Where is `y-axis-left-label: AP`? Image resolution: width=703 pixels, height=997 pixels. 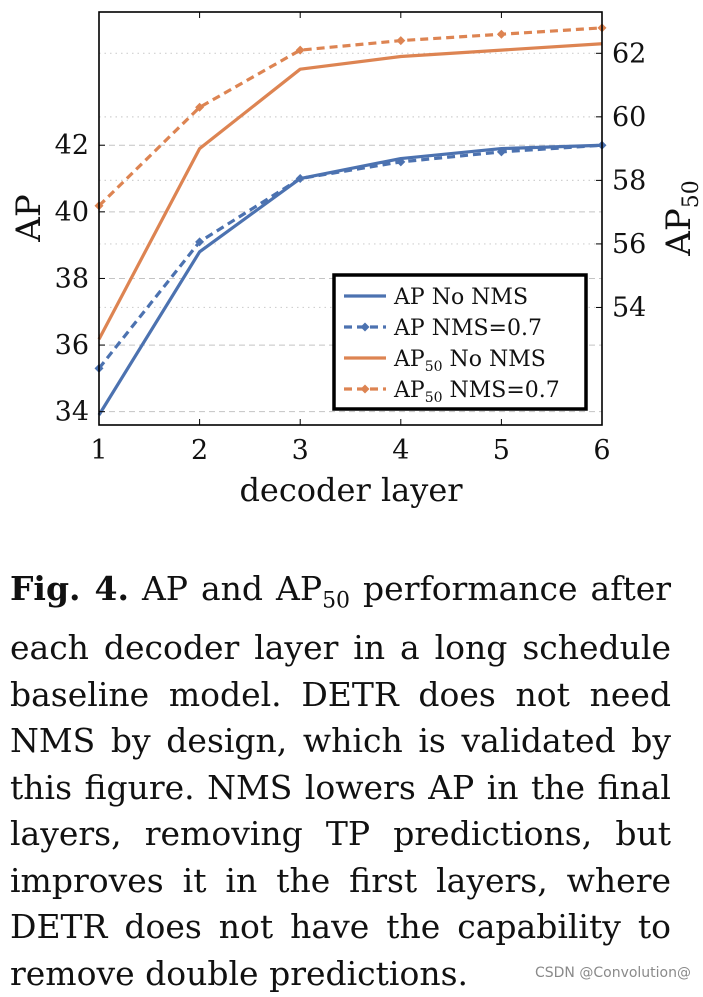 y-axis-left-label: AP is located at coordinates (29, 218).